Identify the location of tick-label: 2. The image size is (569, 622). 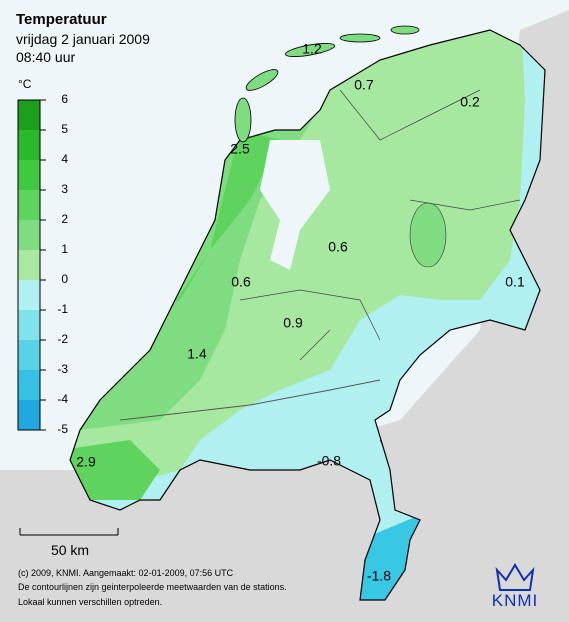
(64, 219).